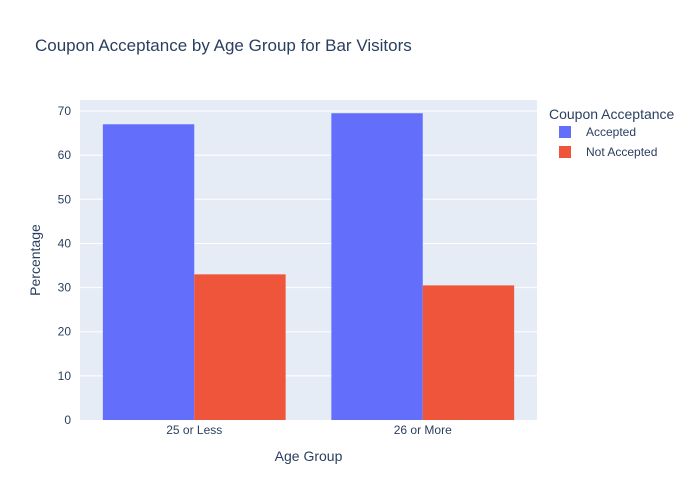 The width and height of the screenshot is (700, 500). Describe the element at coordinates (309, 430) in the screenshot. I see `x-axis-ticks: 25 or Less 26 or More` at that location.